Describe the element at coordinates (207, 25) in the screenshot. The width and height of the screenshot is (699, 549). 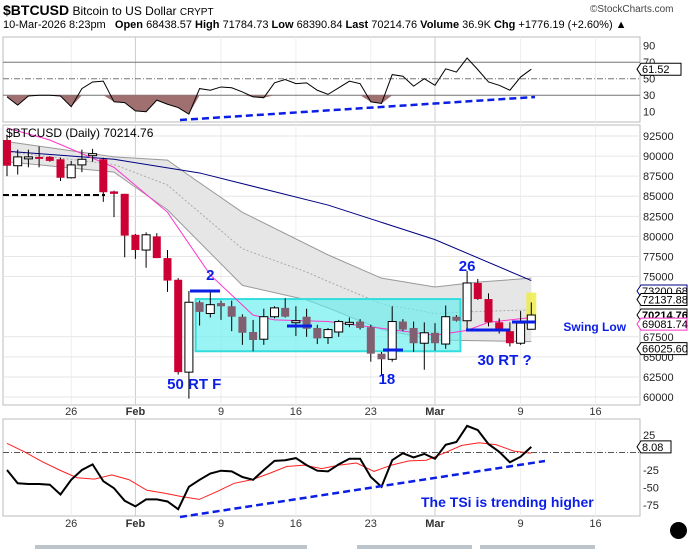
I see `high-label: High` at that location.